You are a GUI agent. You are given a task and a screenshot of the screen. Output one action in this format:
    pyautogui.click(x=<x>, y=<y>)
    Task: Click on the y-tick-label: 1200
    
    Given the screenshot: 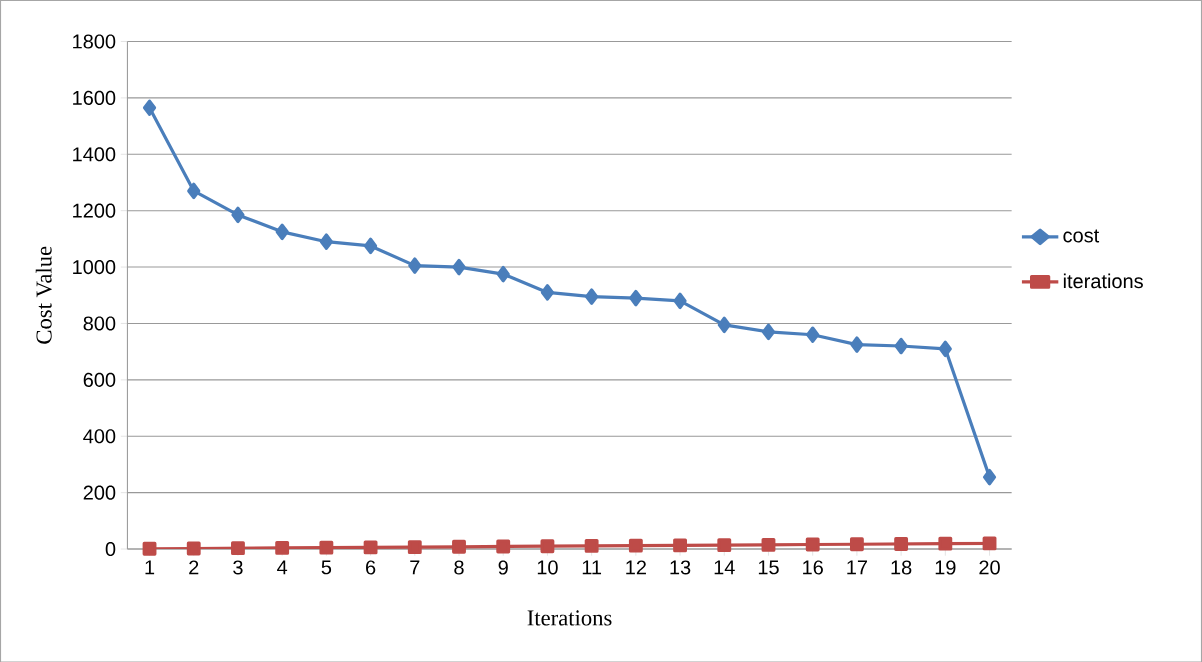 What is the action you would take?
    pyautogui.click(x=94, y=210)
    